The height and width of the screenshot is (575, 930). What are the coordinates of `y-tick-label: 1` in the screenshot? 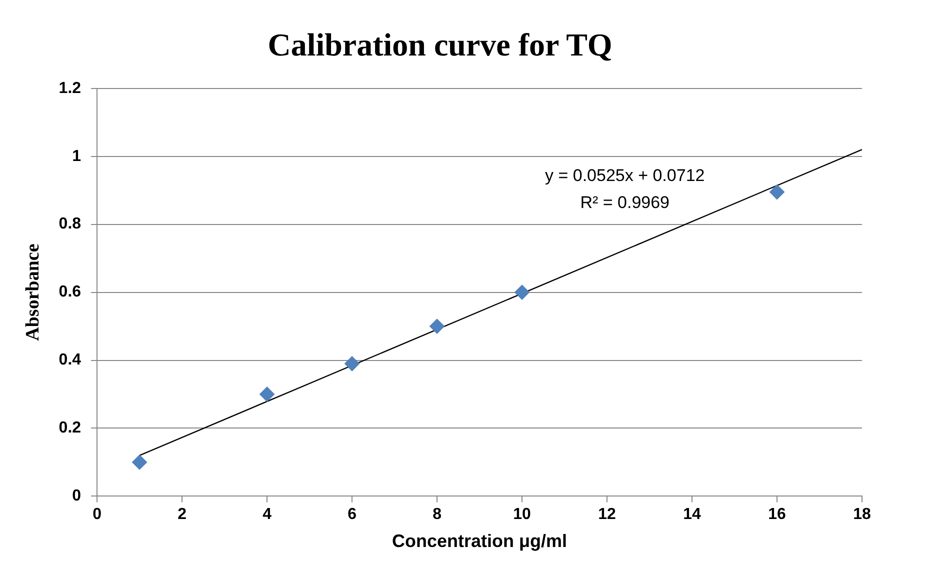 It's located at (77, 156).